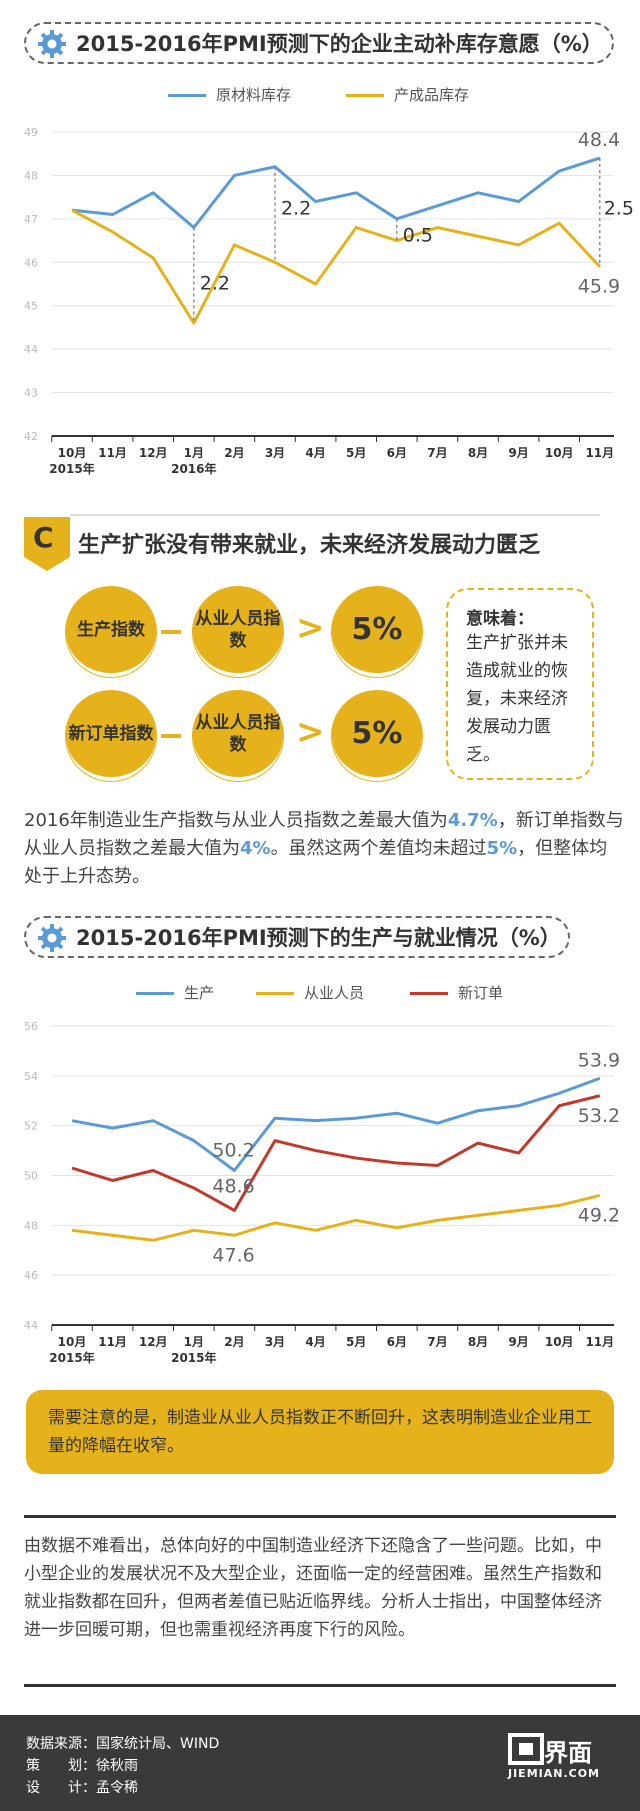  What do you see at coordinates (481, 993) in the screenshot?
I see `legend-label: 新订单` at bounding box center [481, 993].